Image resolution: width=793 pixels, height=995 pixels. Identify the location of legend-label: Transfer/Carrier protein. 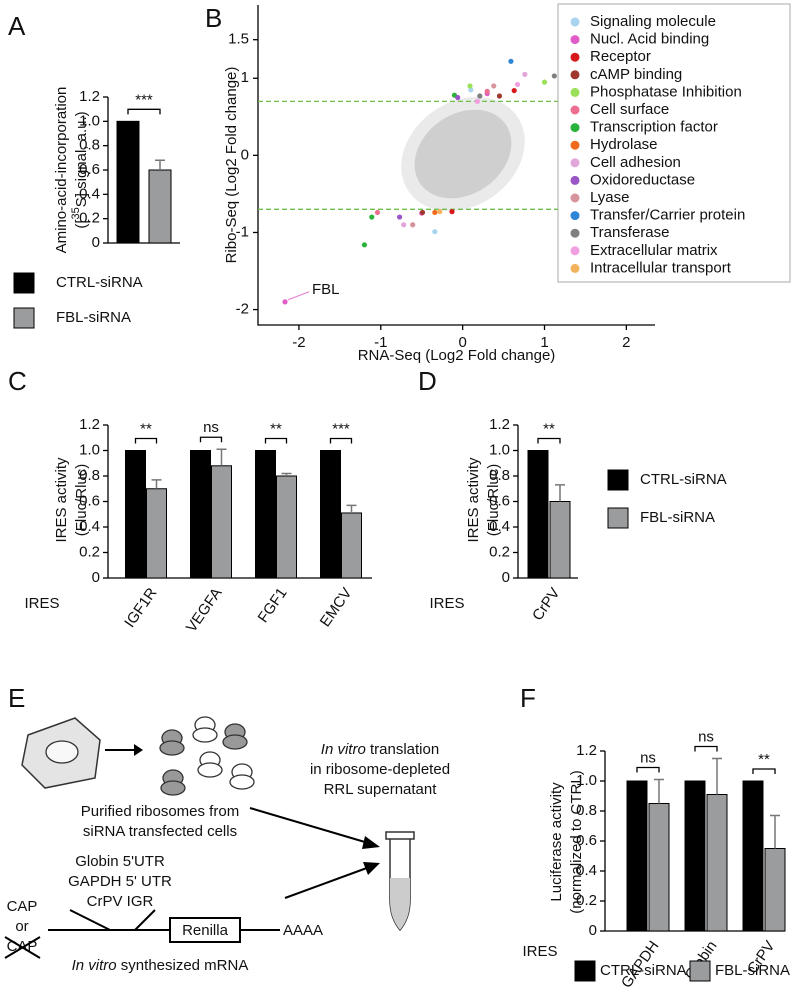
(667, 215).